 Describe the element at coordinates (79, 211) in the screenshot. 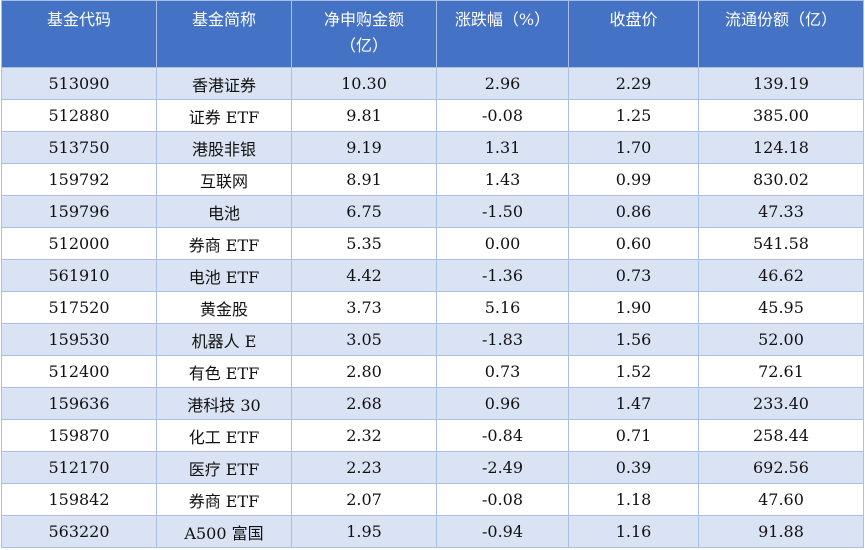

I see `table-cell: 159796` at that location.